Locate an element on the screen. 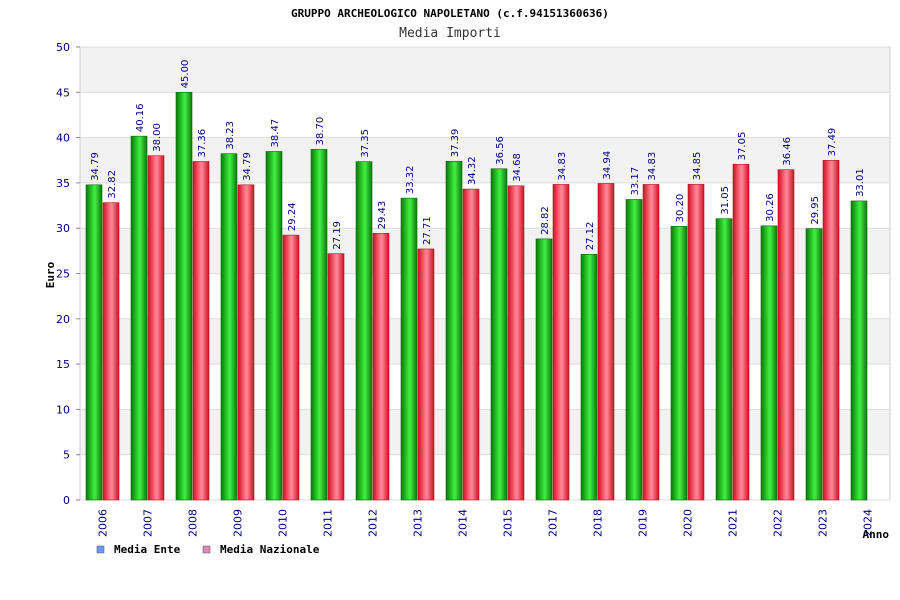 This screenshot has height=600, width=900. x-tick-label: 2013 is located at coordinates (418, 523).